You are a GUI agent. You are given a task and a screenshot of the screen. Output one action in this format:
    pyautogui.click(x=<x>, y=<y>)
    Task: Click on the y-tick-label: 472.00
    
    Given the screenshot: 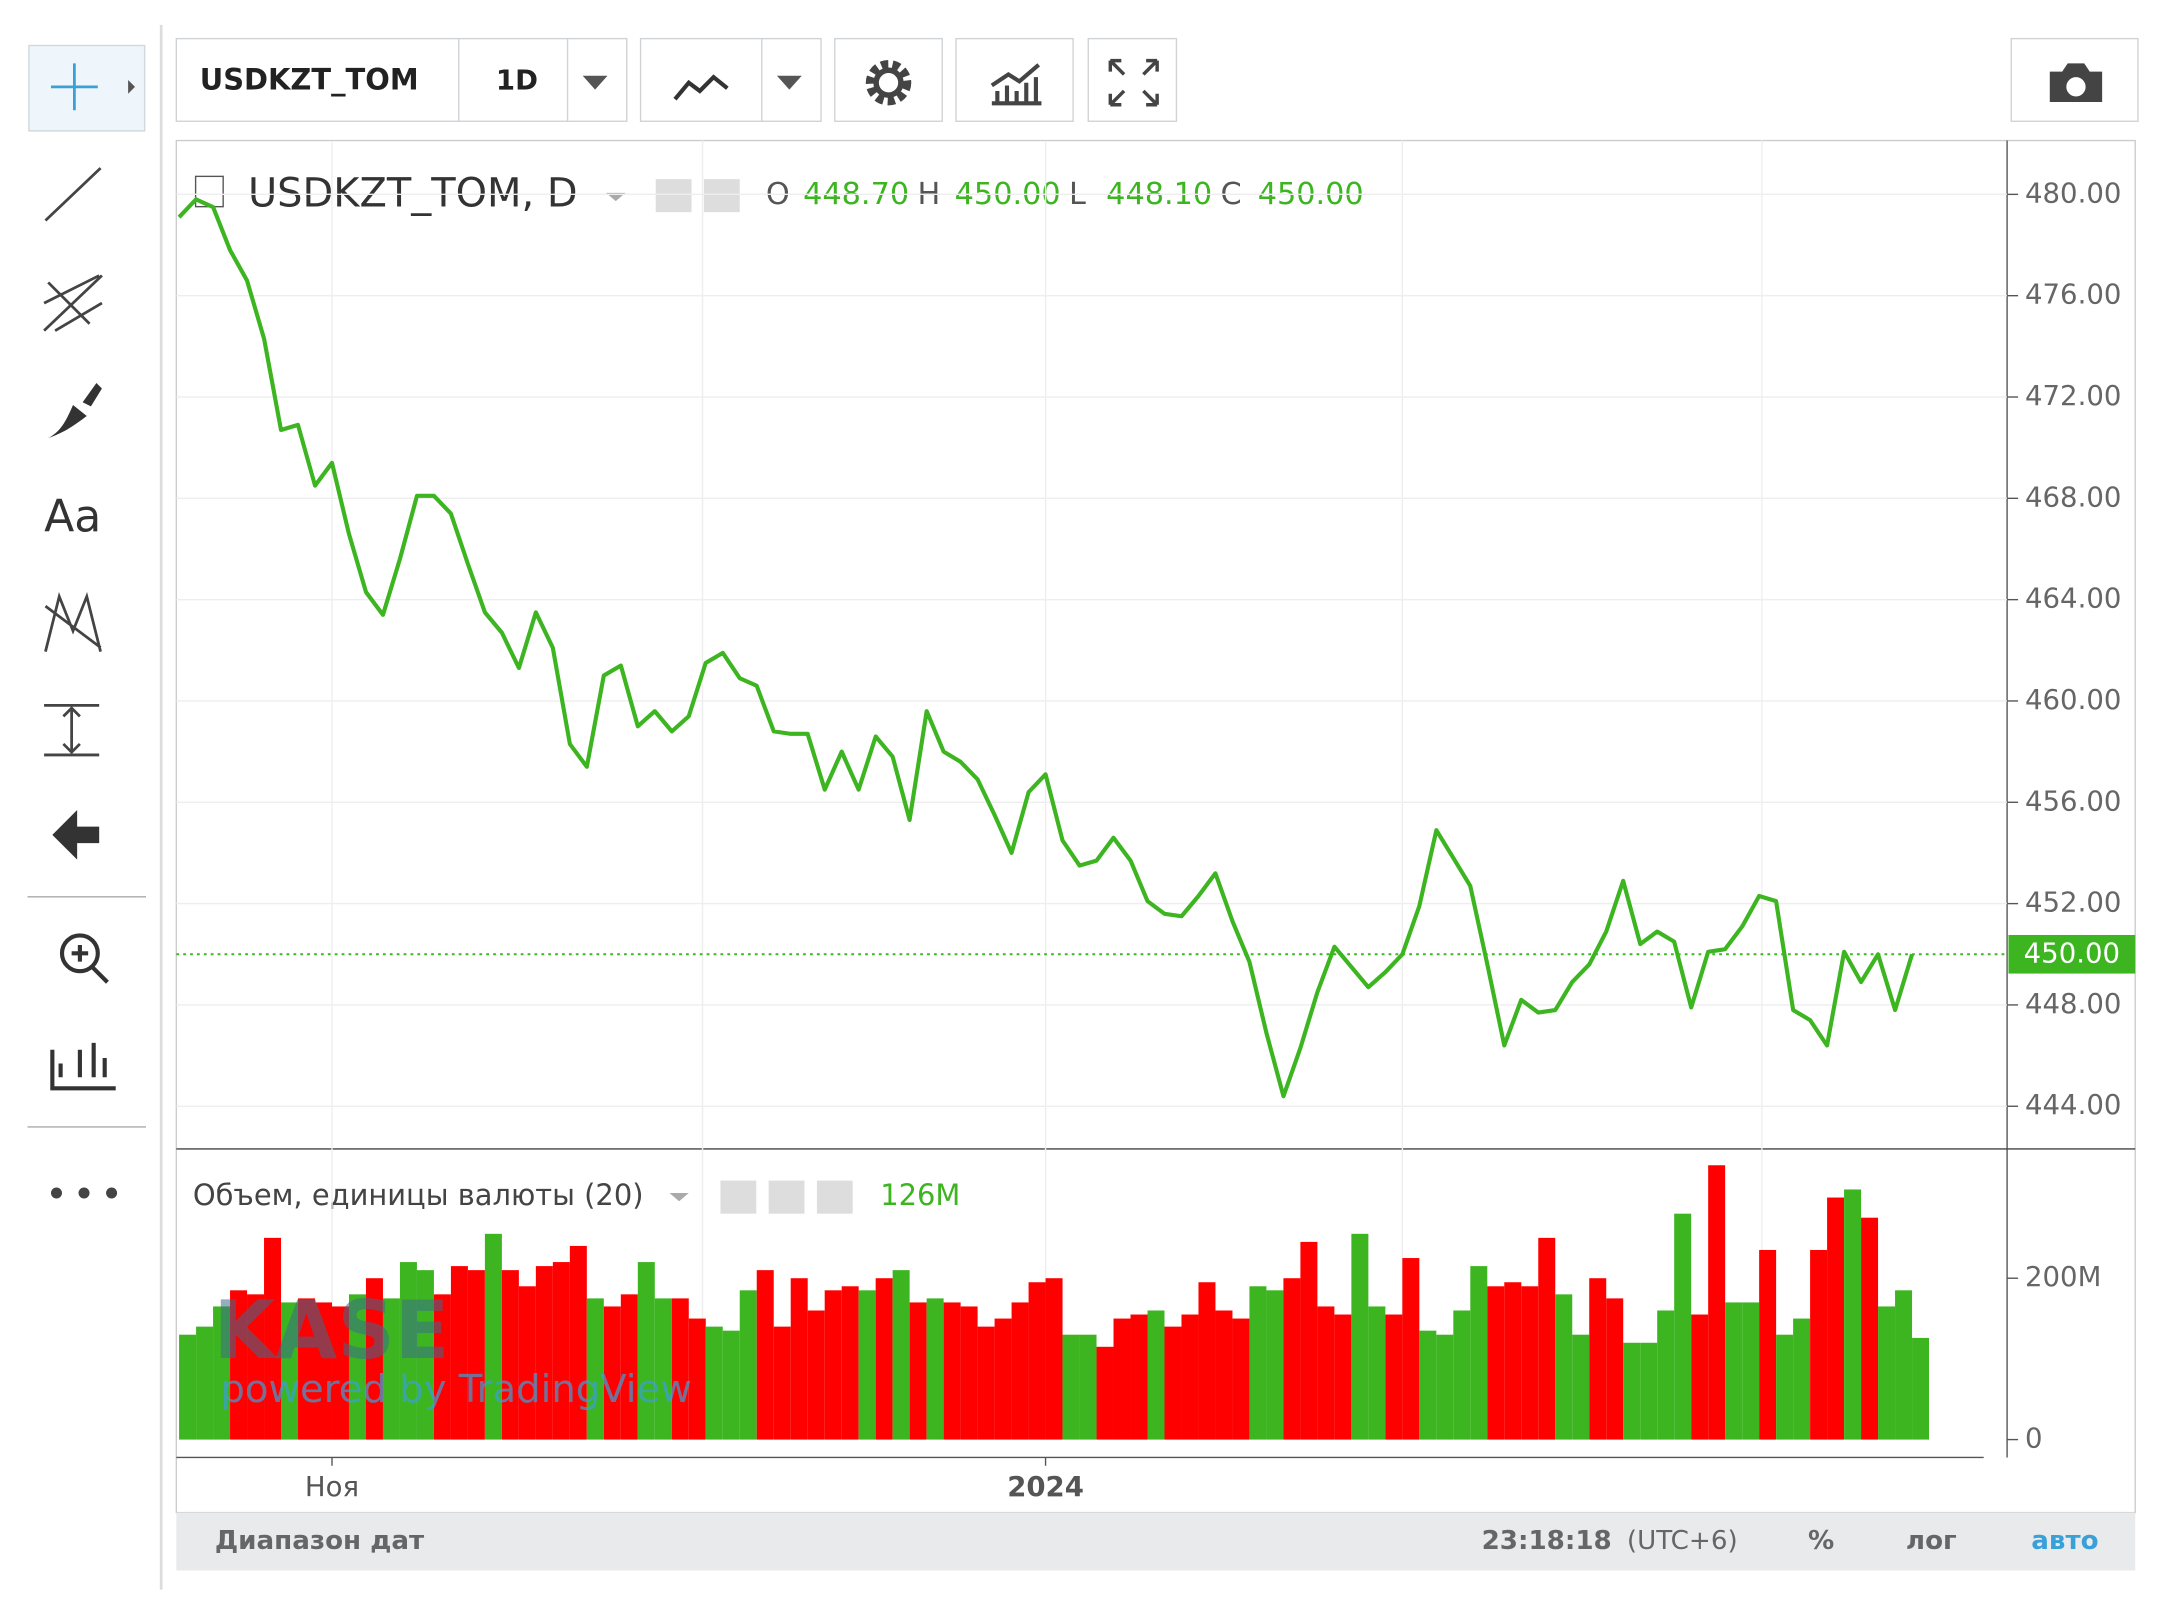 What is the action you would take?
    pyautogui.click(x=2073, y=396)
    